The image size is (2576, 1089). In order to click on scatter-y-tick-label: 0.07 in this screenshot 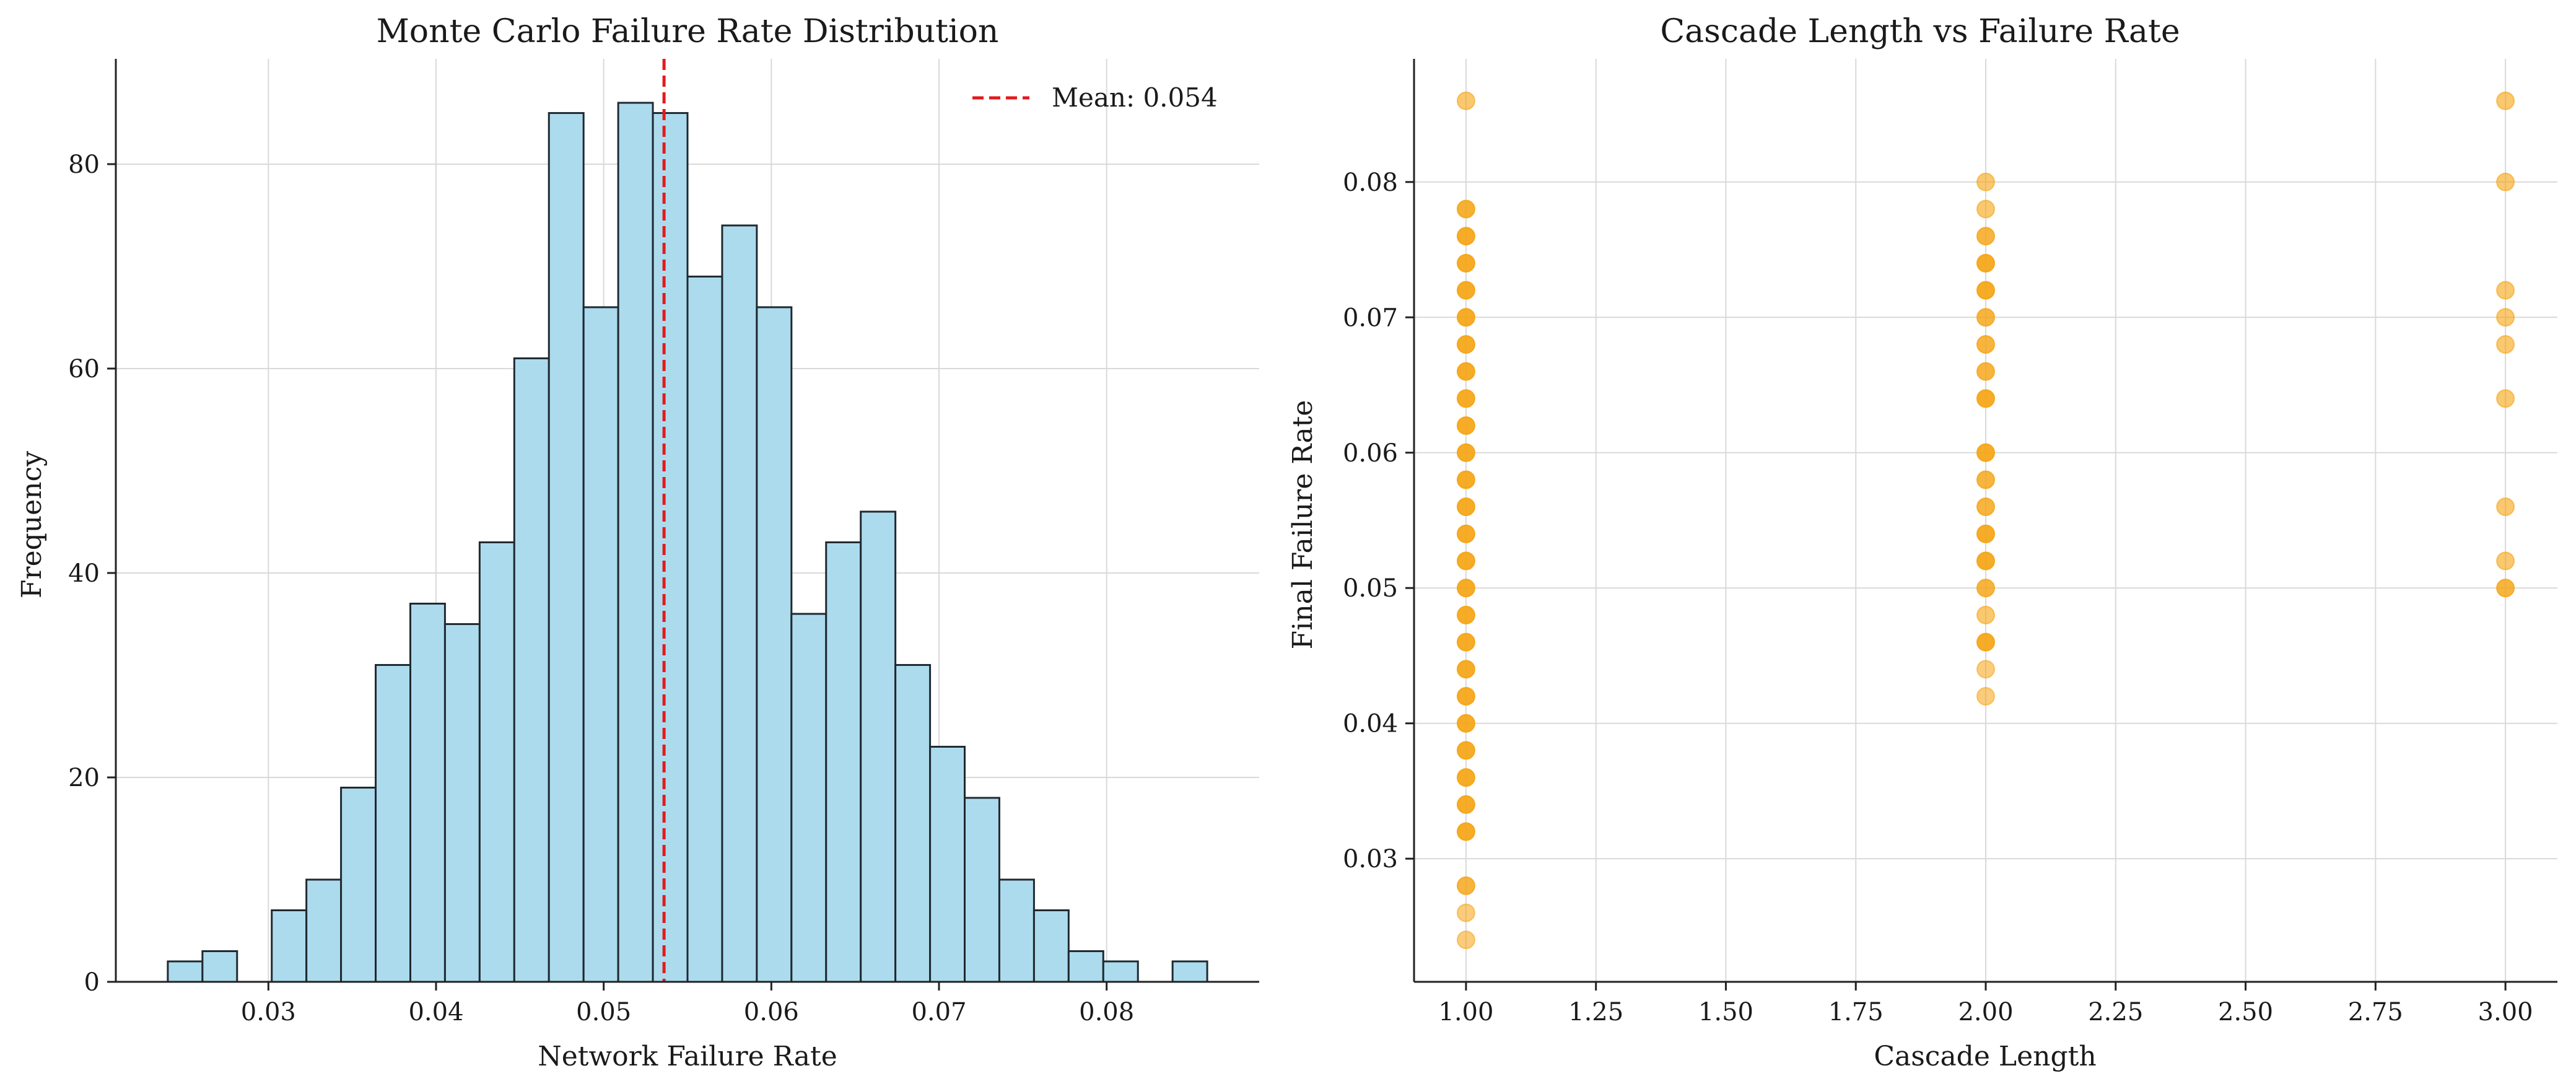, I will do `click(1370, 318)`.